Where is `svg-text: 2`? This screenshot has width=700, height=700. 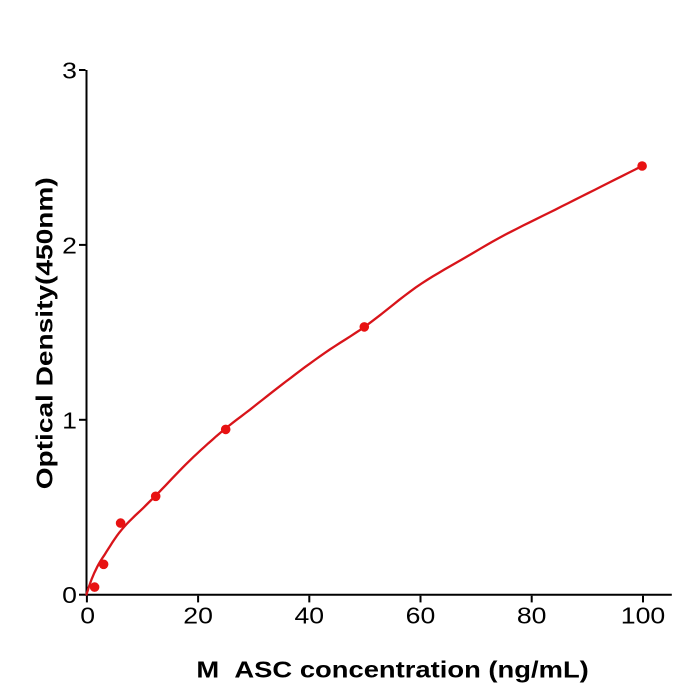
svg-text: 2 is located at coordinates (69, 245).